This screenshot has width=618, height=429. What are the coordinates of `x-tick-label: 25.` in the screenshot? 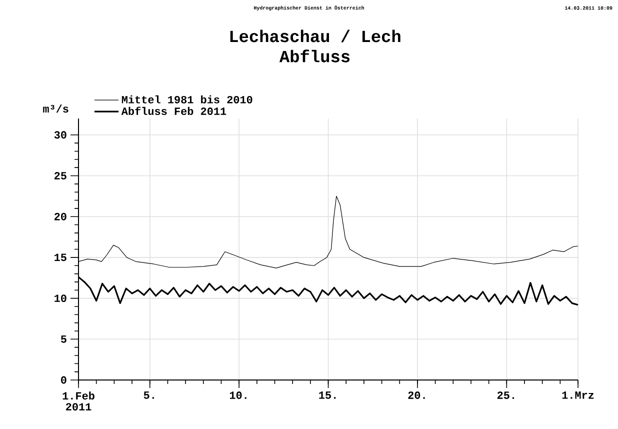 It's located at (505, 395).